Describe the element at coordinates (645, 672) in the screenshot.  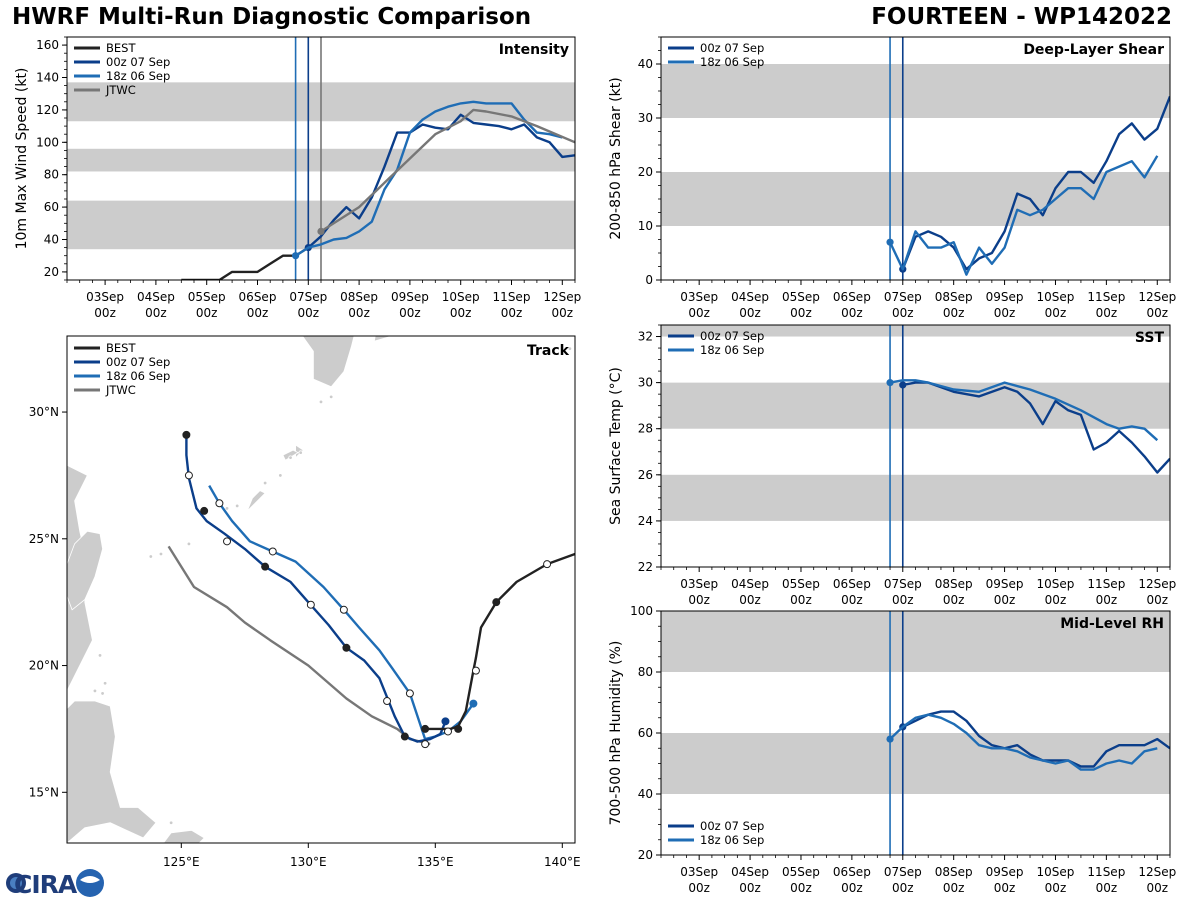
I see `y-tick-label: 80` at that location.